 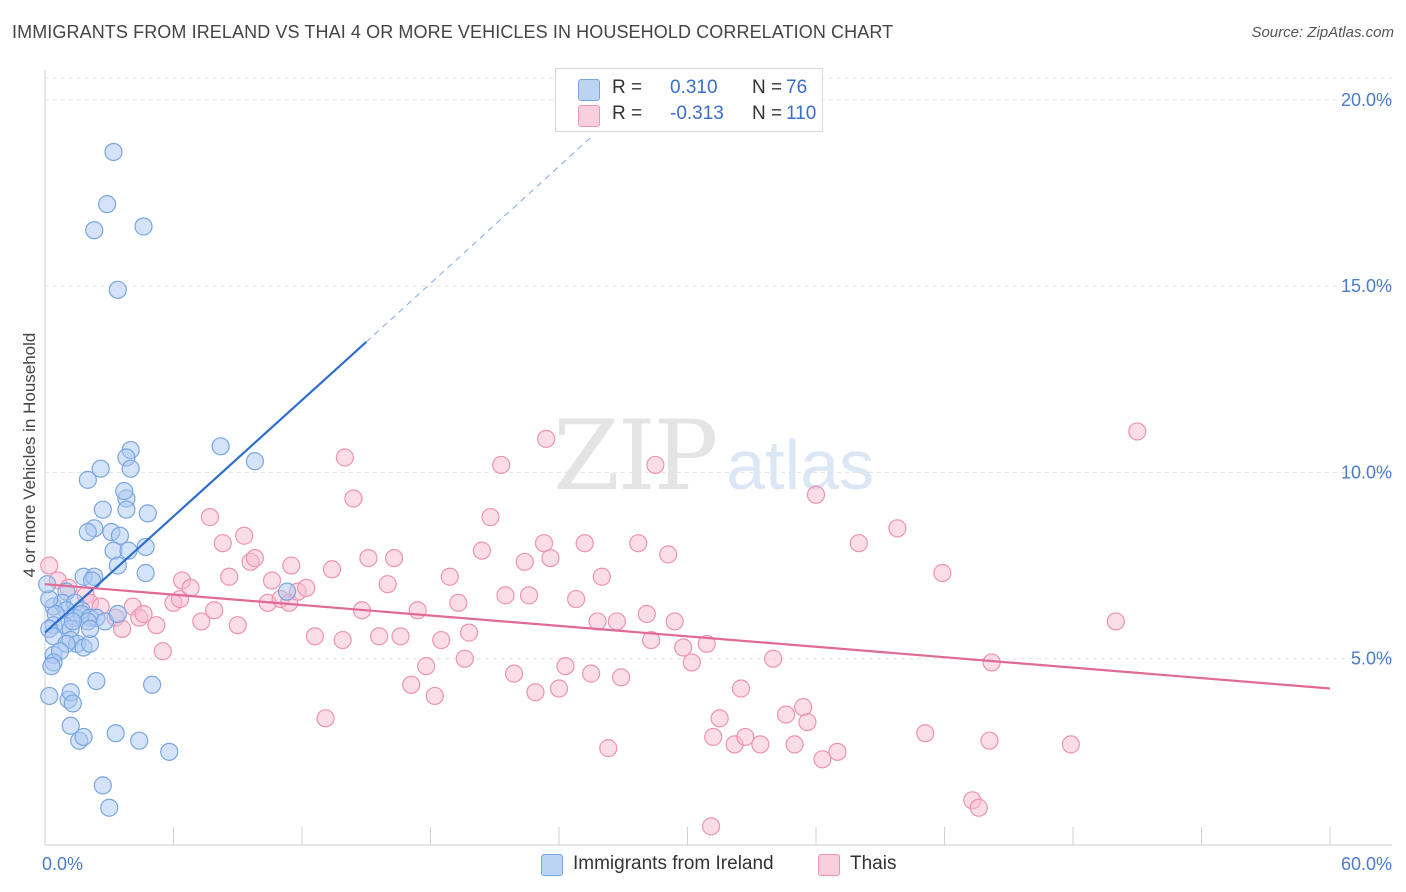 I want to click on y-tick-label: 15.0%, so click(x=1366, y=286).